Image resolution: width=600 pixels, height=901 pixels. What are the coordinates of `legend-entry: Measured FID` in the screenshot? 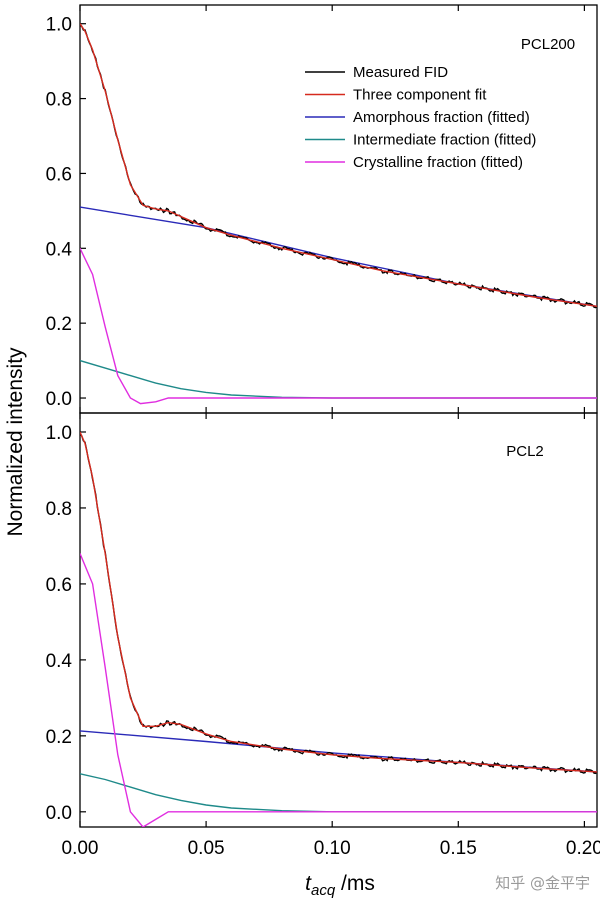 It's located at (400, 72).